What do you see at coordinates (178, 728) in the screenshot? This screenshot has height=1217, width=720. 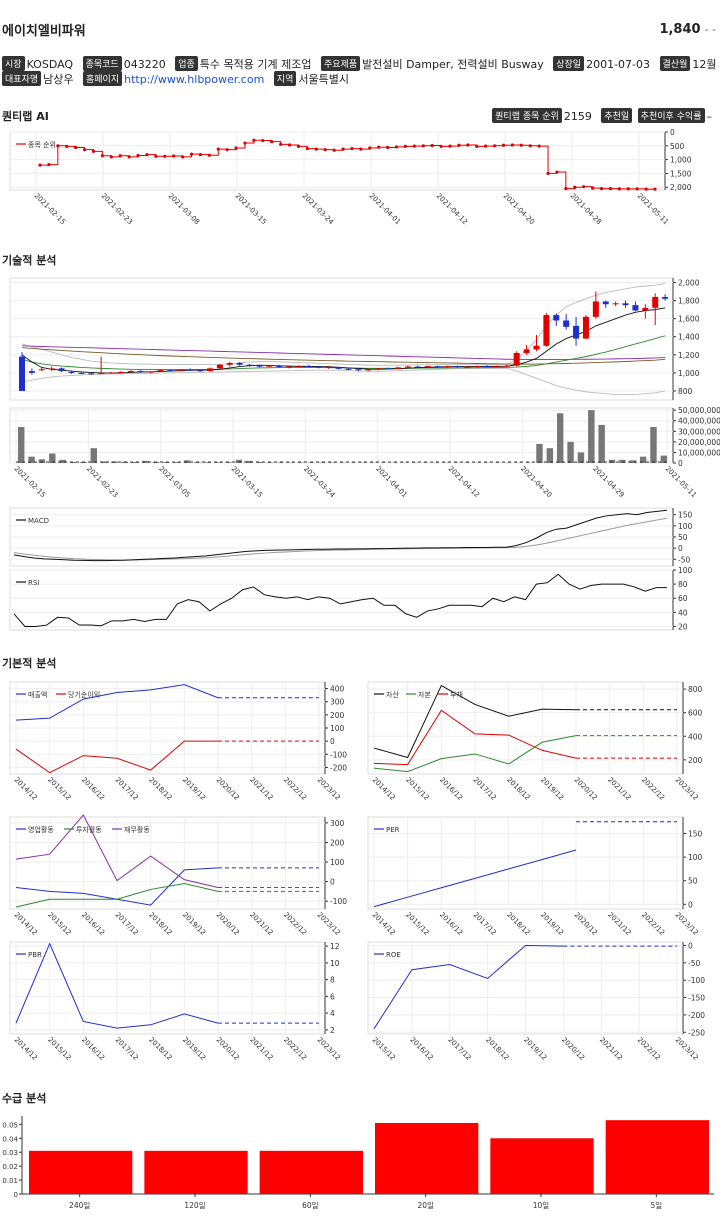 I see `f1-y-axis: -200 -100 0 100 200 300 400` at bounding box center [178, 728].